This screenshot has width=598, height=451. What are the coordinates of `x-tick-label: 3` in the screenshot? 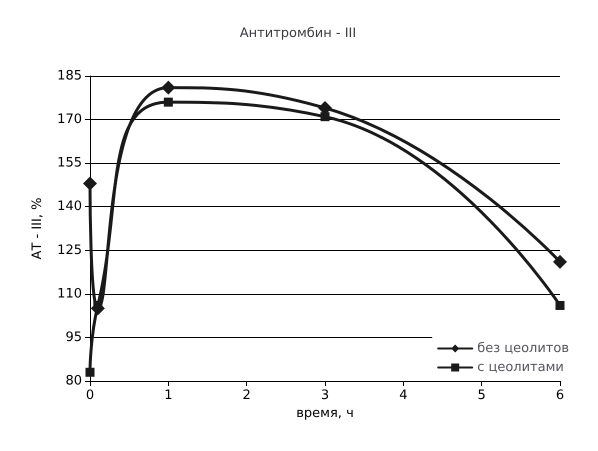 It's located at (325, 395).